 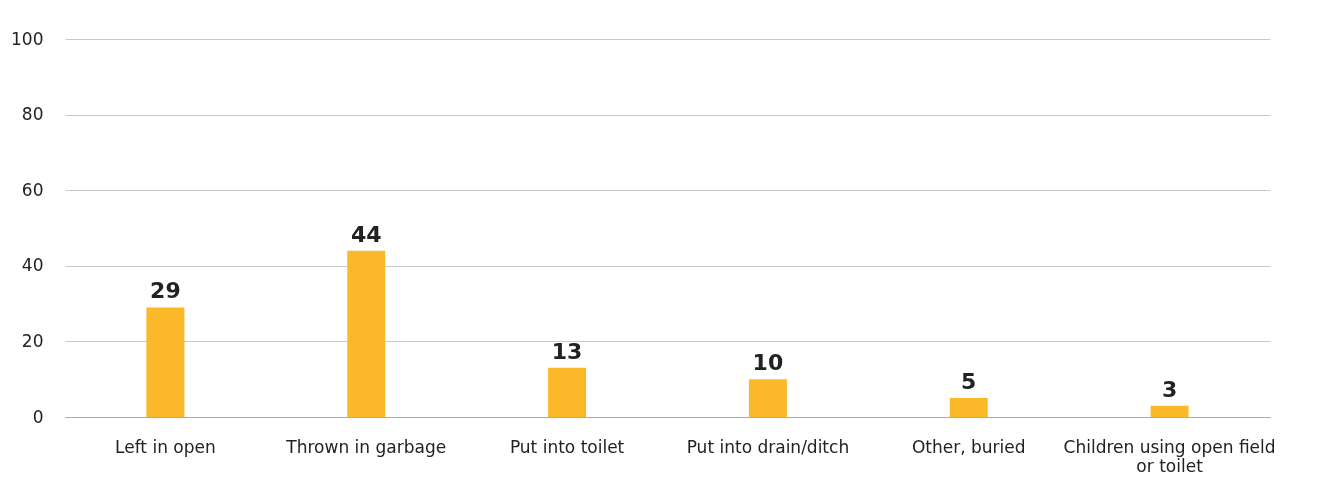 What do you see at coordinates (968, 446) in the screenshot?
I see `x-tick-label: Other, buried` at bounding box center [968, 446].